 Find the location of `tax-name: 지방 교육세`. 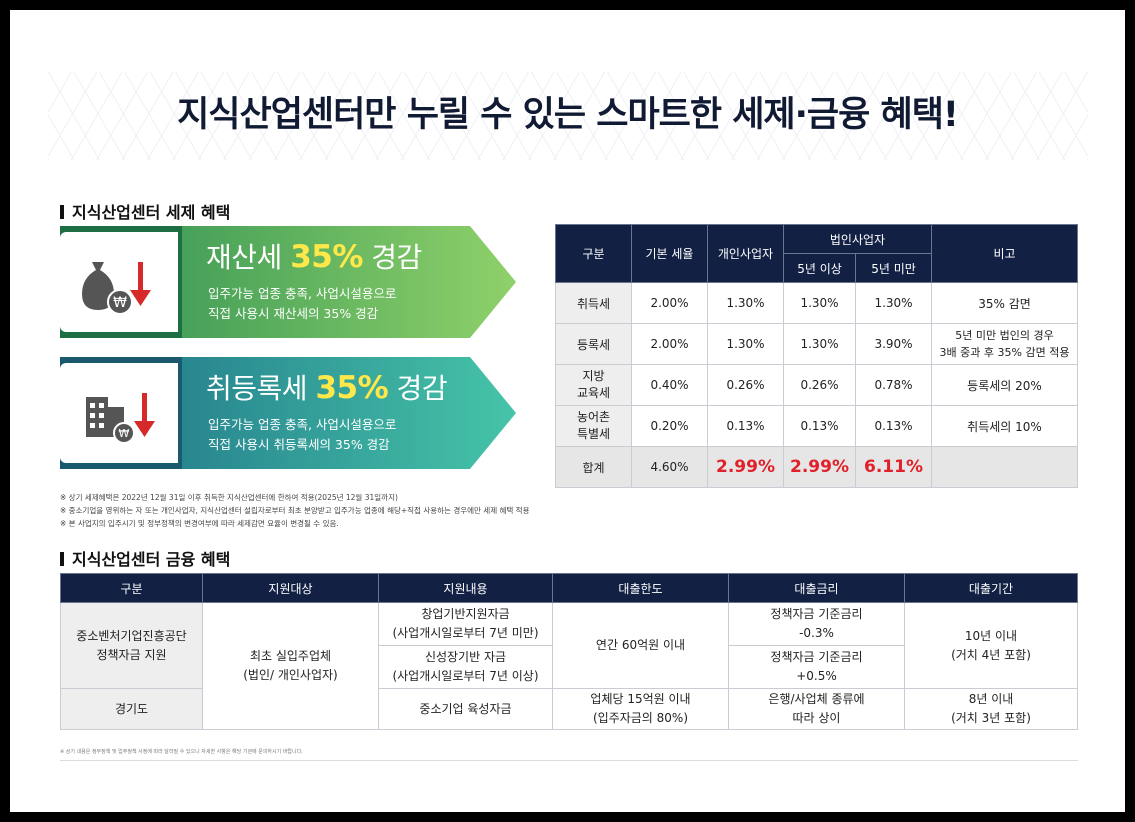

tax-name: 지방 교육세 is located at coordinates (593, 385).